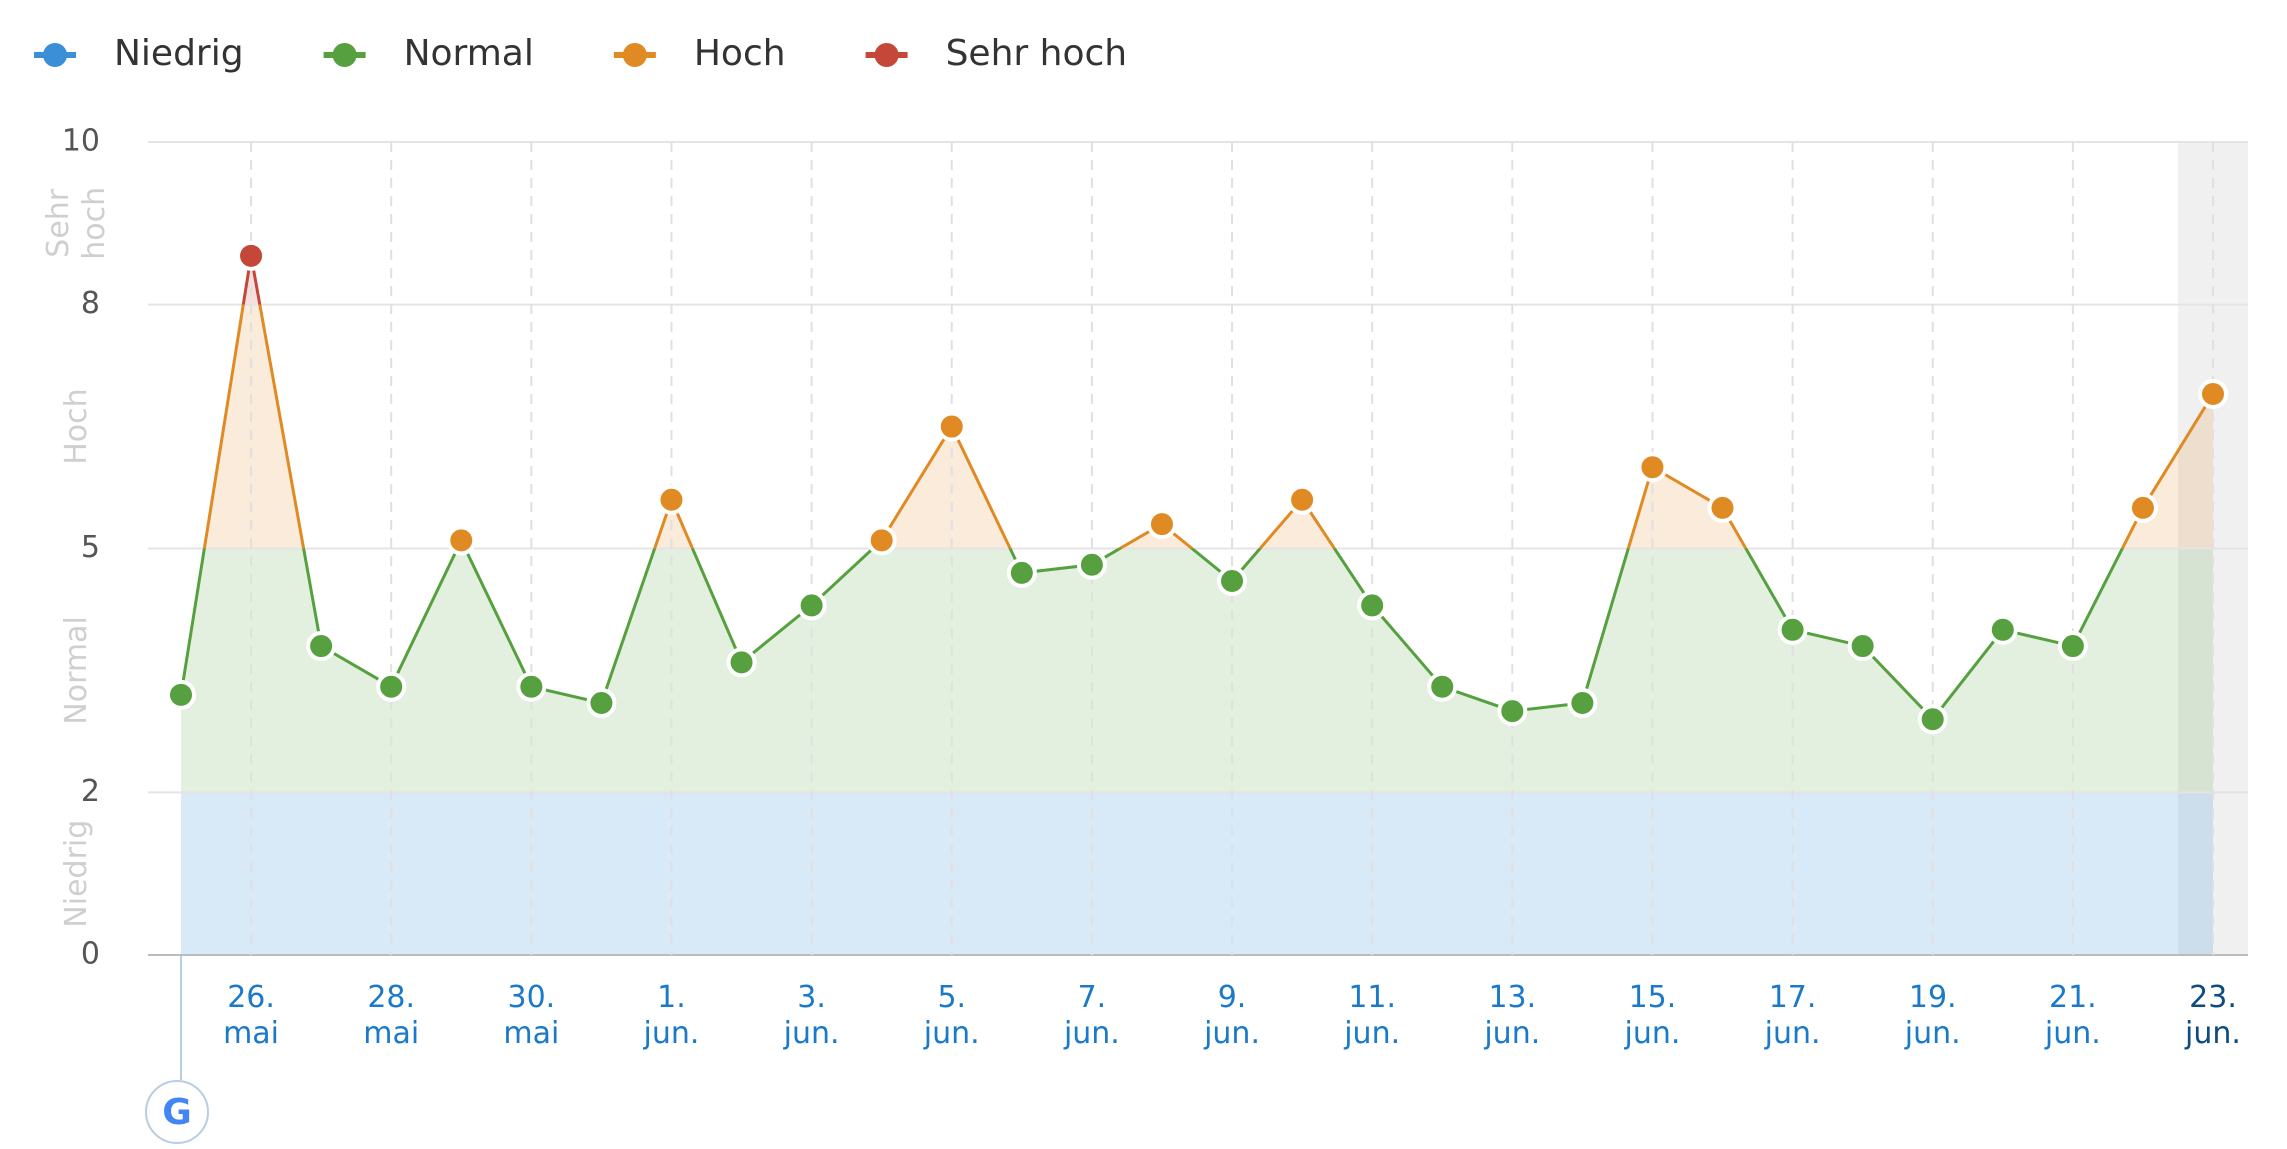 The image size is (2287, 1149). I want to click on legend-label: Niedrig, so click(179, 53).